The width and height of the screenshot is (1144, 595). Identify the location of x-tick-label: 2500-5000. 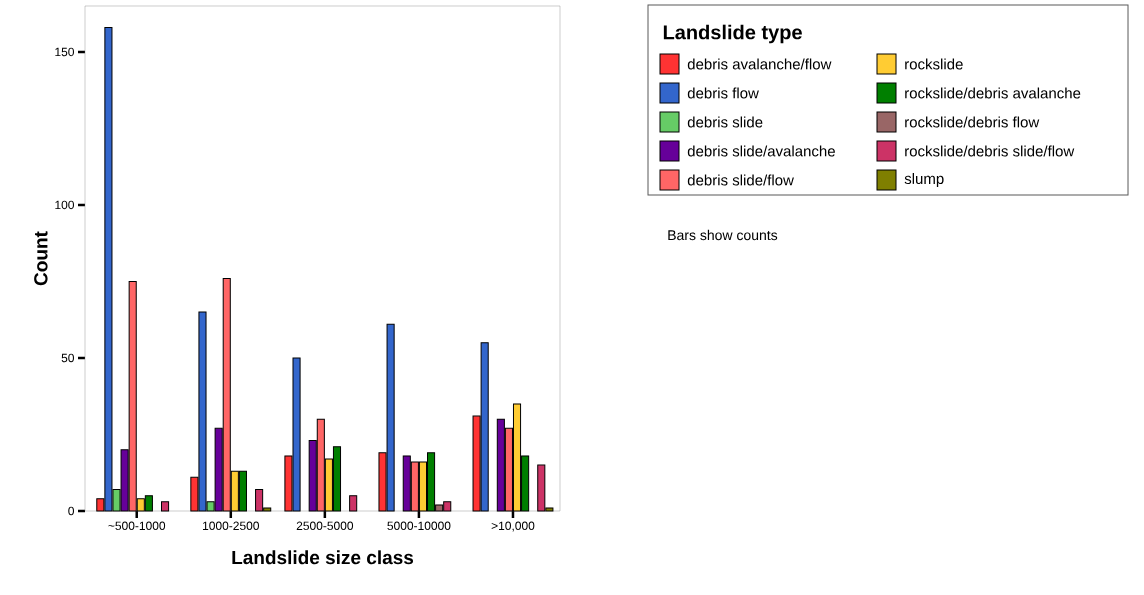
(325, 526).